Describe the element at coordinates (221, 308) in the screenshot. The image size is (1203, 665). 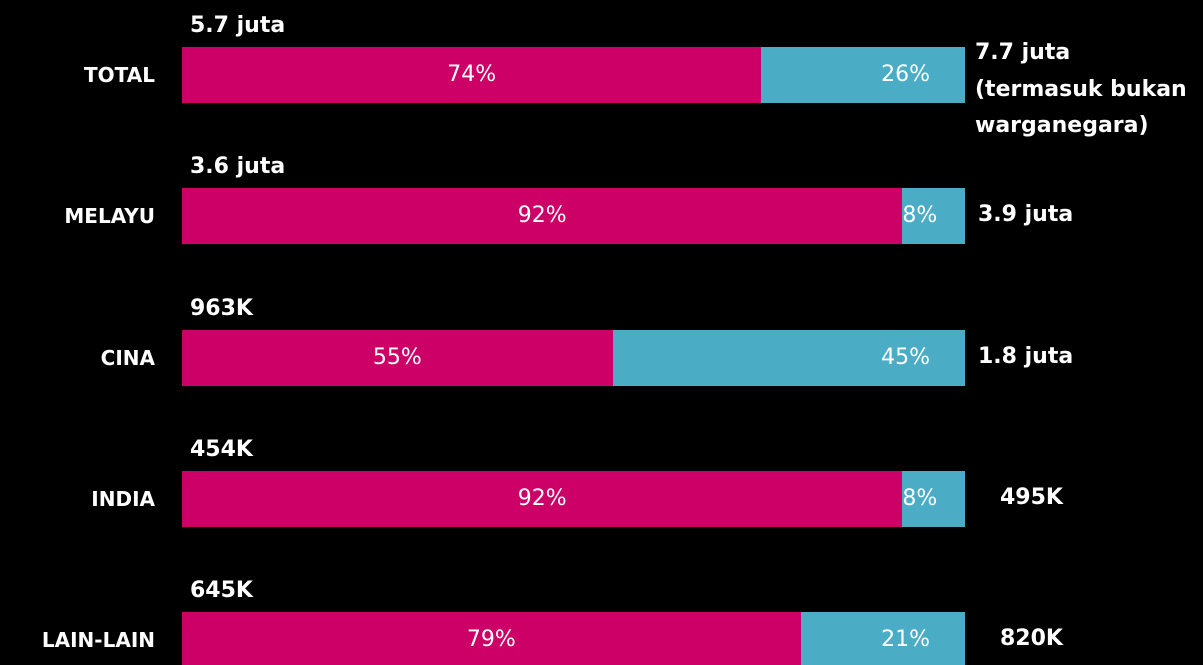
I see `left-annotation: 963K` at that location.